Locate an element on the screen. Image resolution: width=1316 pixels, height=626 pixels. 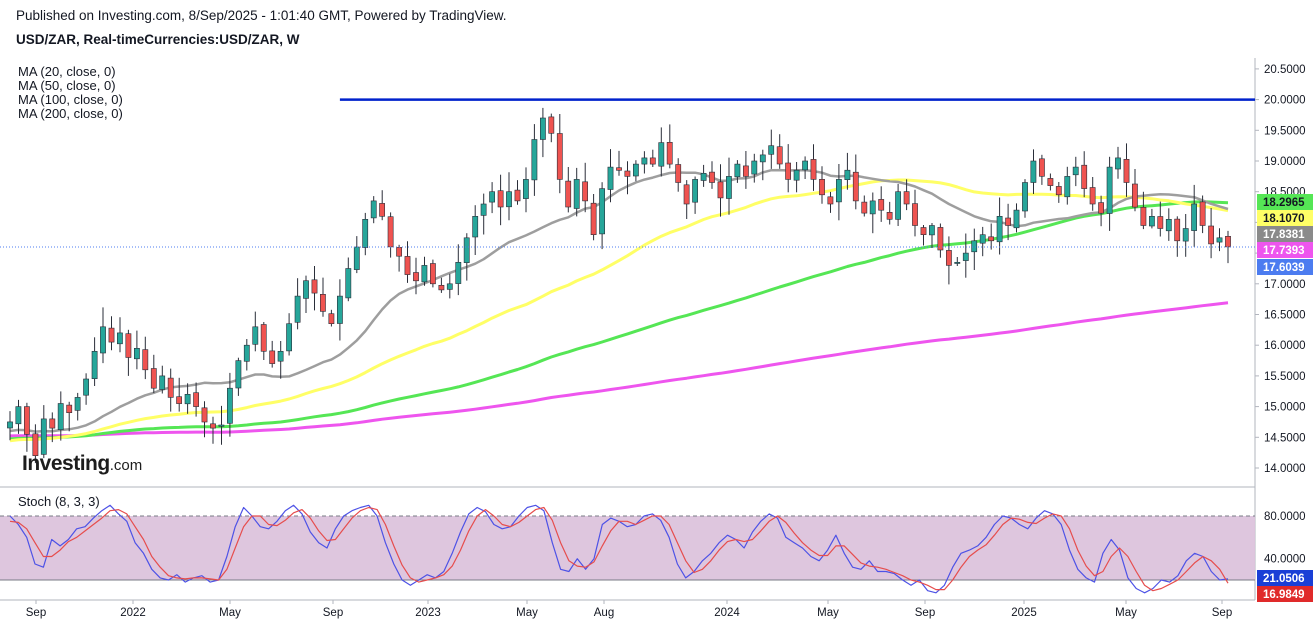
ma50-legend: MA (50, close, 0) is located at coordinates (67, 85).